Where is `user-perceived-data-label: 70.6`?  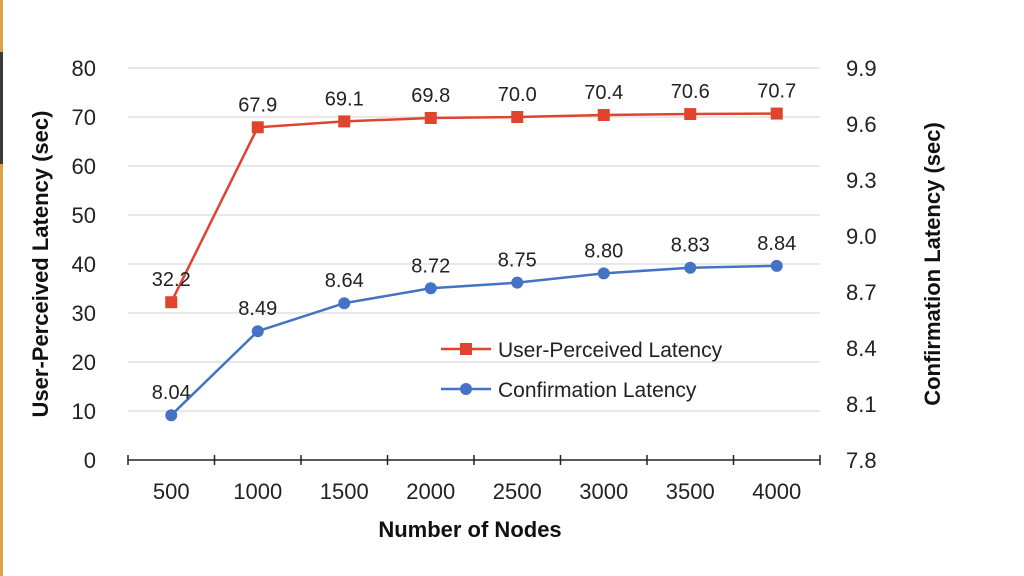 user-perceived-data-label: 70.6 is located at coordinates (690, 92).